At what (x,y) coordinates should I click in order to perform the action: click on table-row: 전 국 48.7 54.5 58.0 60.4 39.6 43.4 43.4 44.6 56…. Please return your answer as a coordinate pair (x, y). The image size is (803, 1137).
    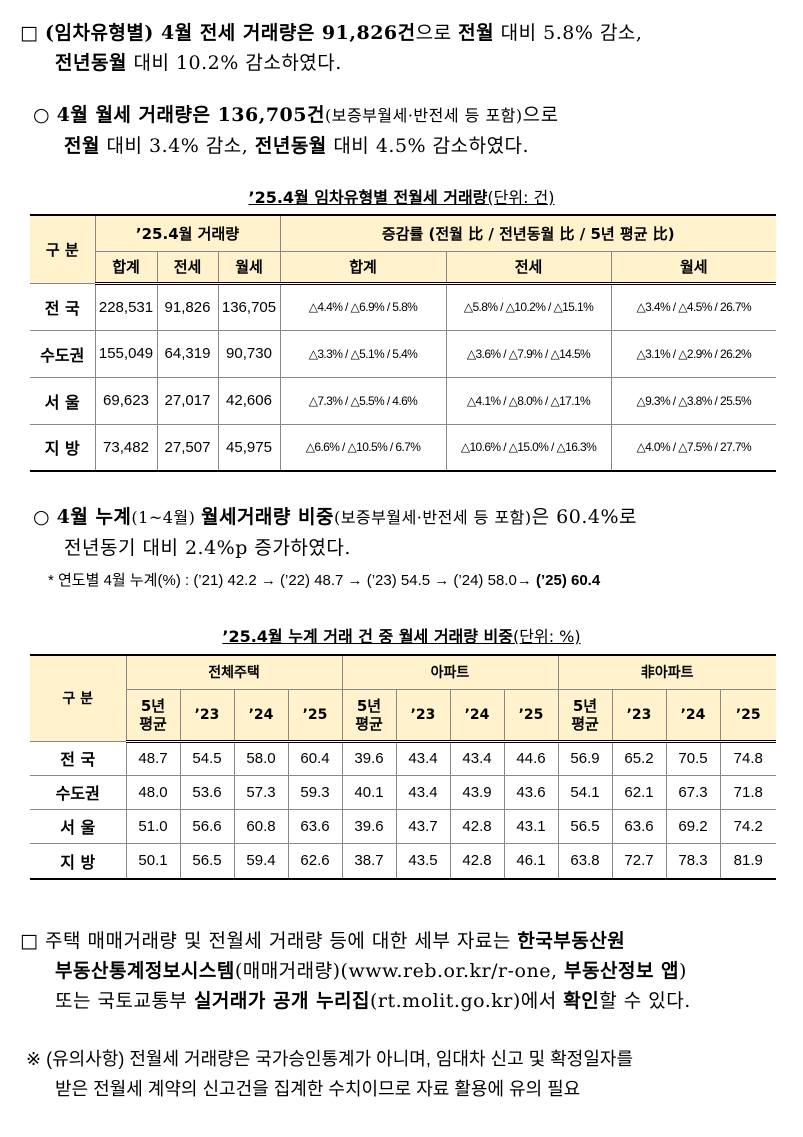
    Looking at the image, I should click on (403, 758).